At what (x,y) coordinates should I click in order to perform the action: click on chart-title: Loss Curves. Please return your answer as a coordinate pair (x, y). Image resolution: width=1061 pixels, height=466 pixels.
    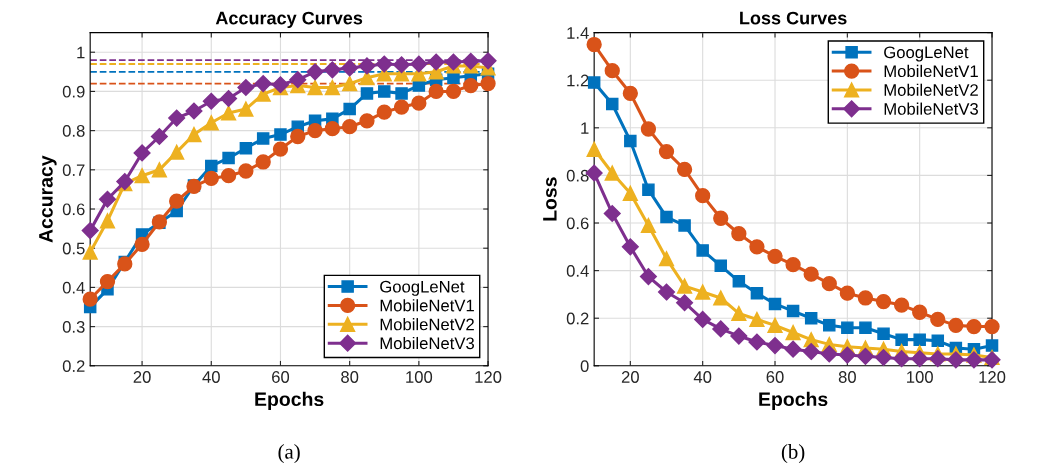
    Looking at the image, I should click on (793, 18).